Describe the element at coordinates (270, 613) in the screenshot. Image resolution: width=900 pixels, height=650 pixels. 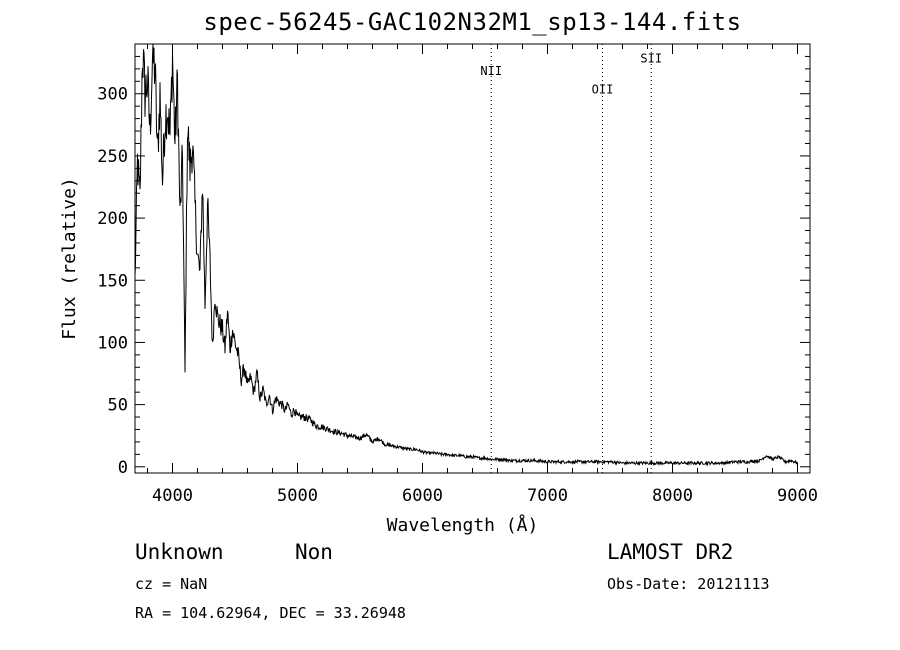
I see `coordinates-text: RA = 104.62964, DEC = 33.26948` at that location.